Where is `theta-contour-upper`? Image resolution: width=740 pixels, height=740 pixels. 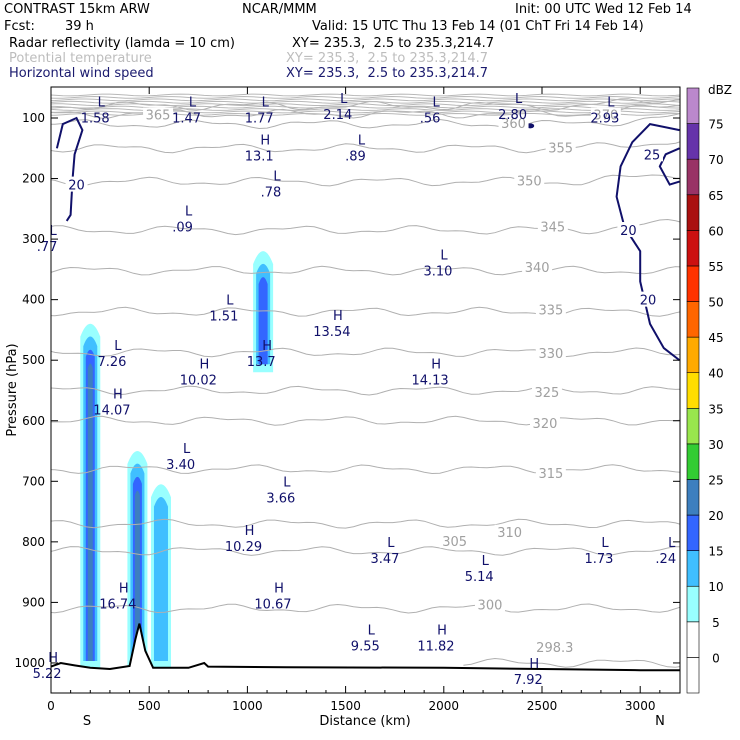
theta-contour-upper is located at coordinates (365, 112).